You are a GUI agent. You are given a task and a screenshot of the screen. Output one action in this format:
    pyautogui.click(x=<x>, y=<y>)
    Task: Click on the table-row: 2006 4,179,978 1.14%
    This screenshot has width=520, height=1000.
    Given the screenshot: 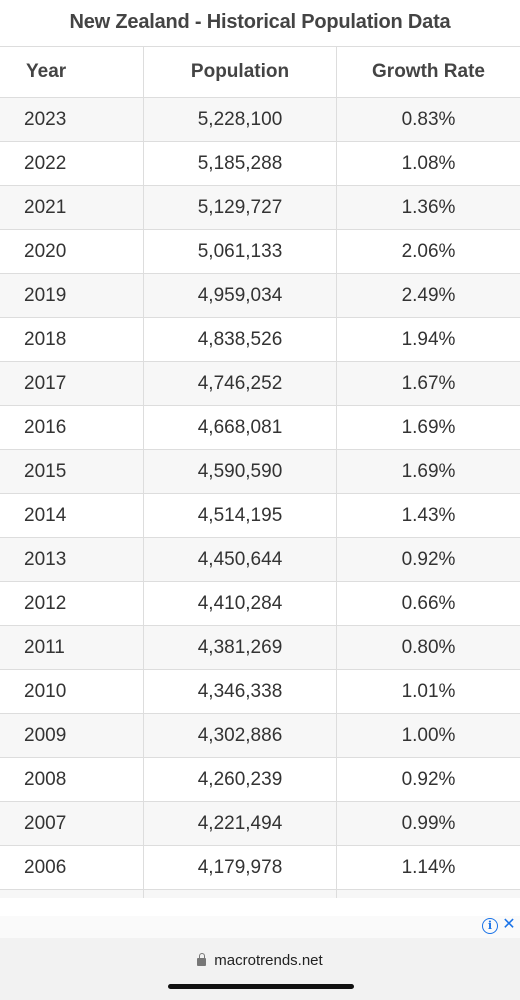 What is the action you would take?
    pyautogui.click(x=260, y=867)
    